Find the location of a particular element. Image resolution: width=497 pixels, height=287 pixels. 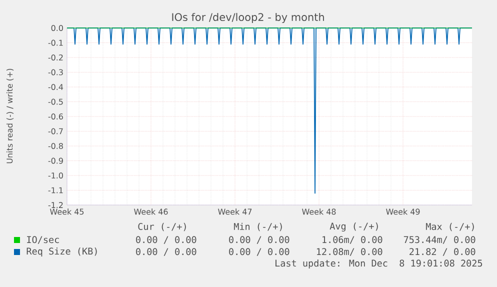

text: Last update: Mon Dec 8 19:01:08 2025 is located at coordinates (379, 264).